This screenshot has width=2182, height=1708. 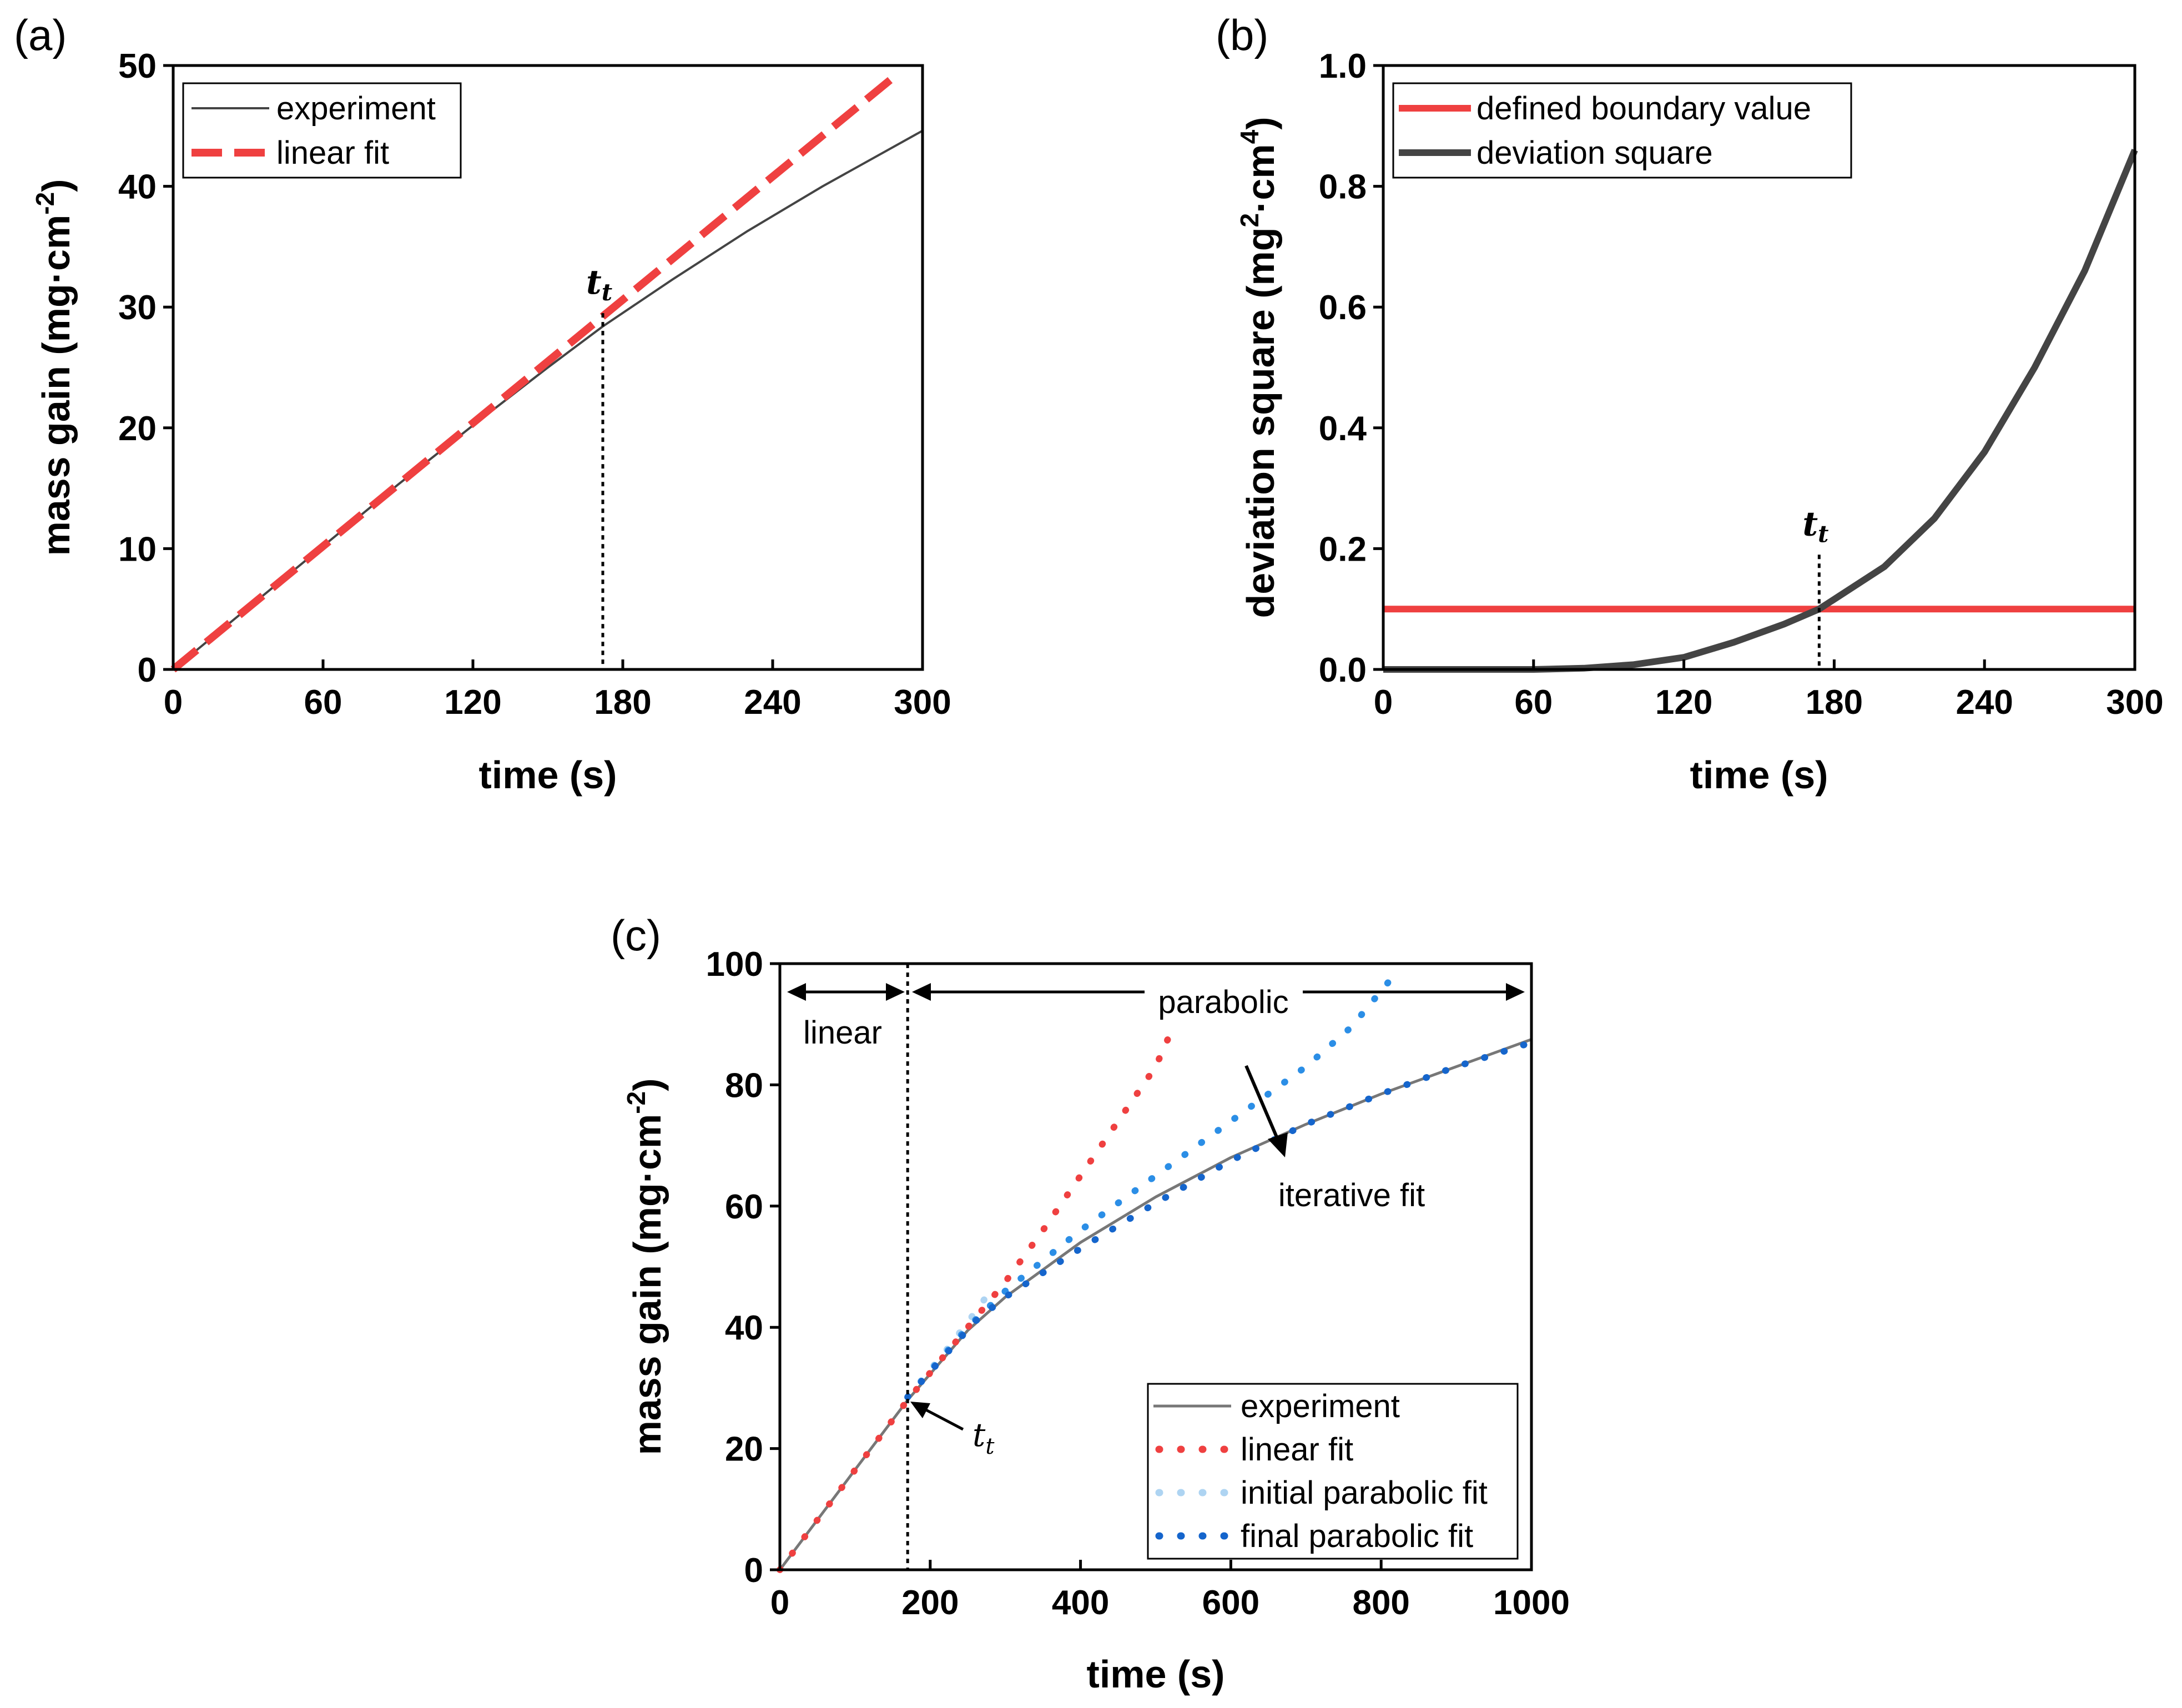 I want to click on panel-a-legend: experiment linear fit, so click(x=322, y=130).